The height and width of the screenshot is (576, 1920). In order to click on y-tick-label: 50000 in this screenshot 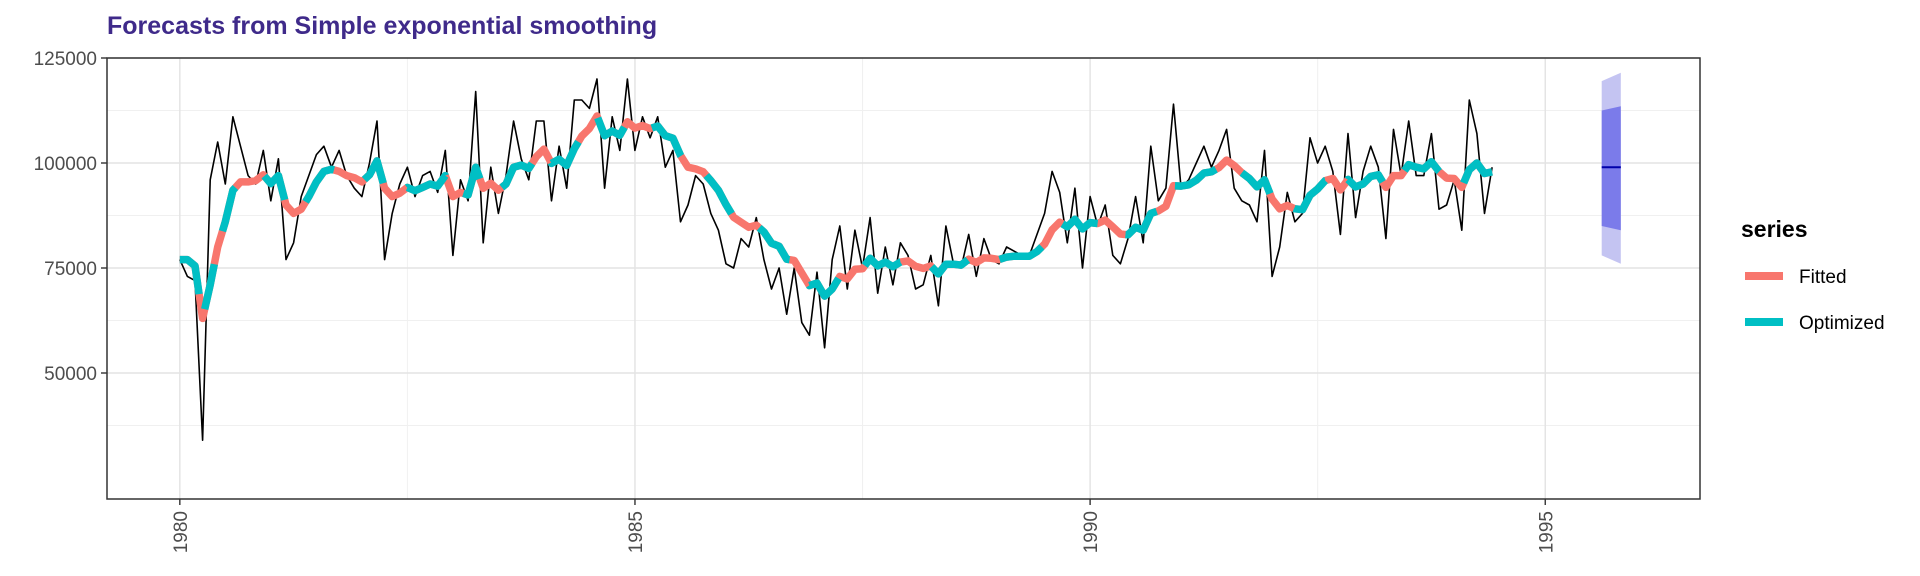, I will do `click(70, 374)`.